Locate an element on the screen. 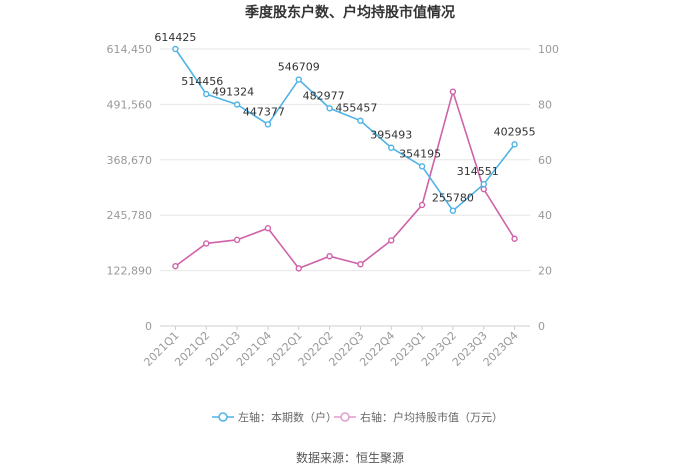  data-label-households: 546709 is located at coordinates (299, 67).